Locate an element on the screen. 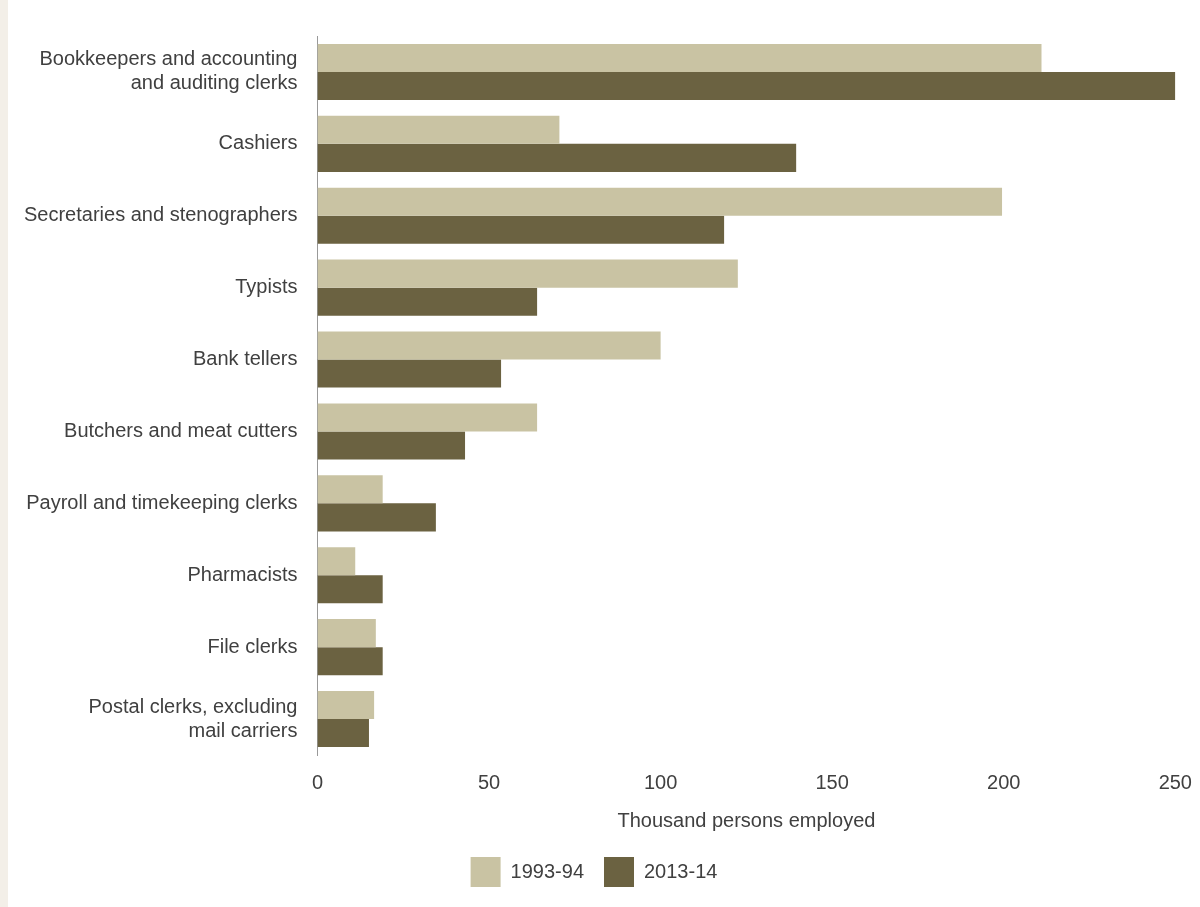 The image size is (1200, 907). legend-label: 2013-14 is located at coordinates (681, 870).